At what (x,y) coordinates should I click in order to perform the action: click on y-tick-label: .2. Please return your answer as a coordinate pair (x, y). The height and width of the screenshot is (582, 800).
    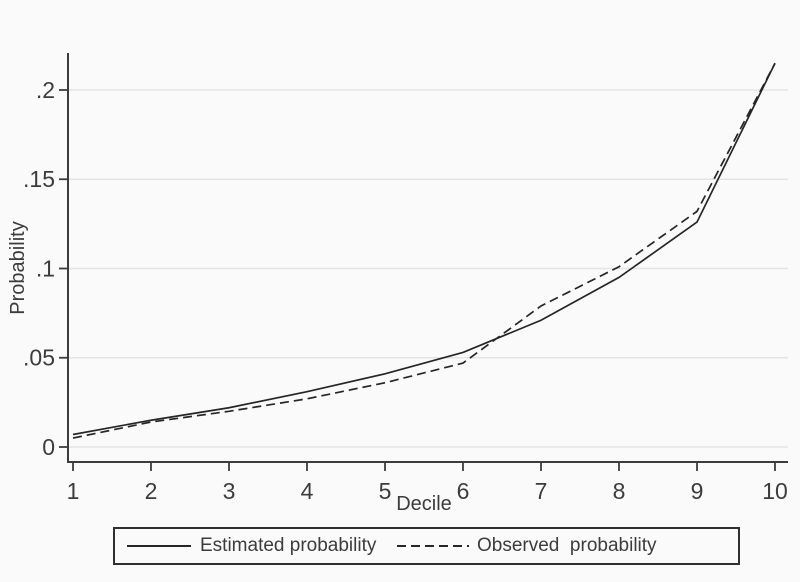
    Looking at the image, I should click on (45, 90).